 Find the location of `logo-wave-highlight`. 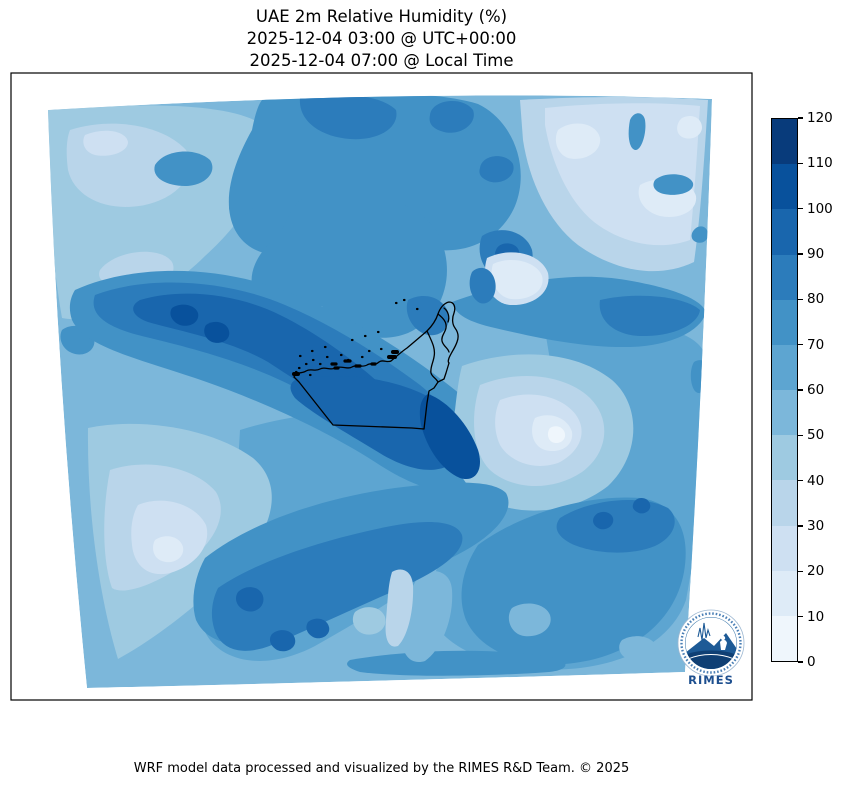

logo-wave-highlight is located at coordinates (711, 657).